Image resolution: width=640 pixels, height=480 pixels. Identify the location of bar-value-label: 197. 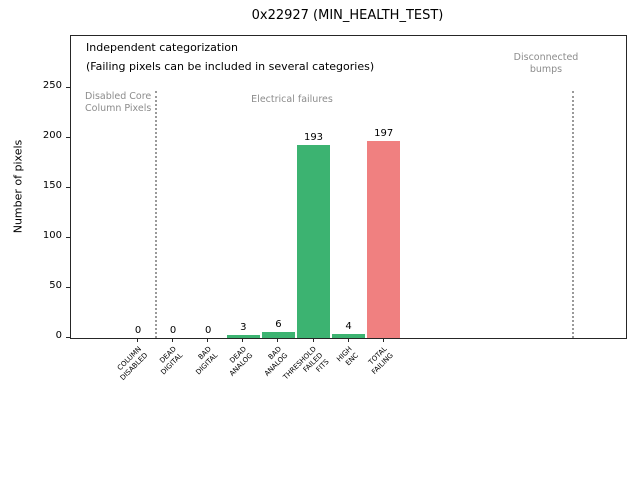
(384, 133).